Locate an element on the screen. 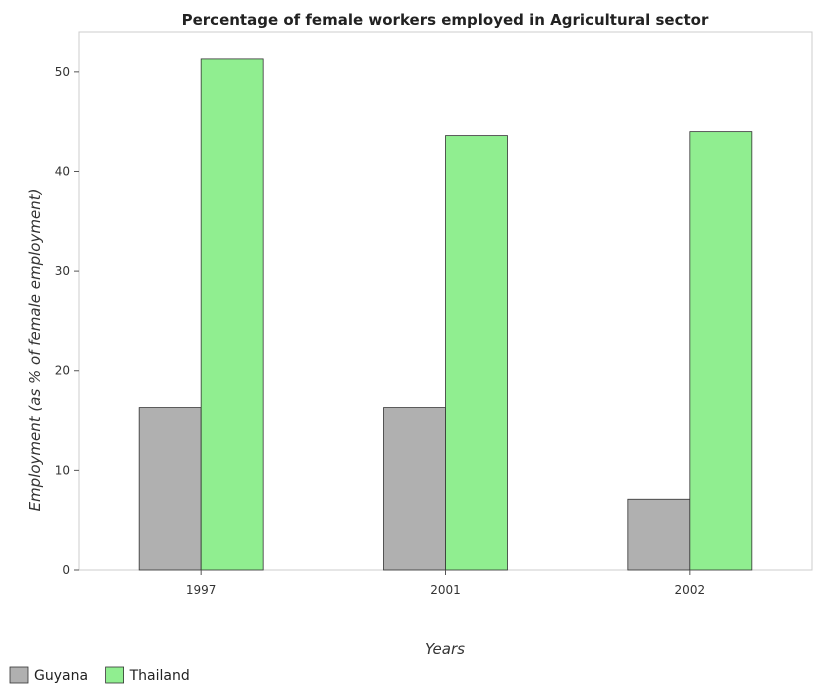  legend-swatch-thailand is located at coordinates (114, 675).